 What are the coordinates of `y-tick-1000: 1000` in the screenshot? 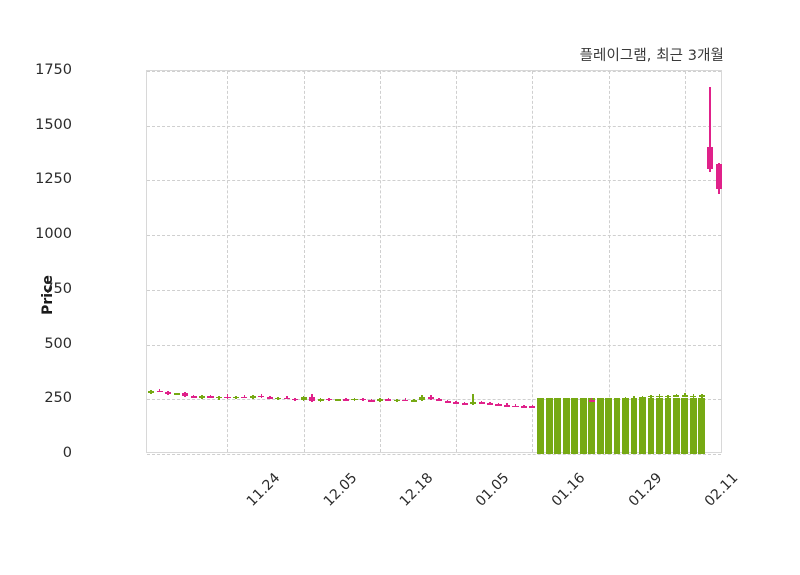 It's located at (53, 234).